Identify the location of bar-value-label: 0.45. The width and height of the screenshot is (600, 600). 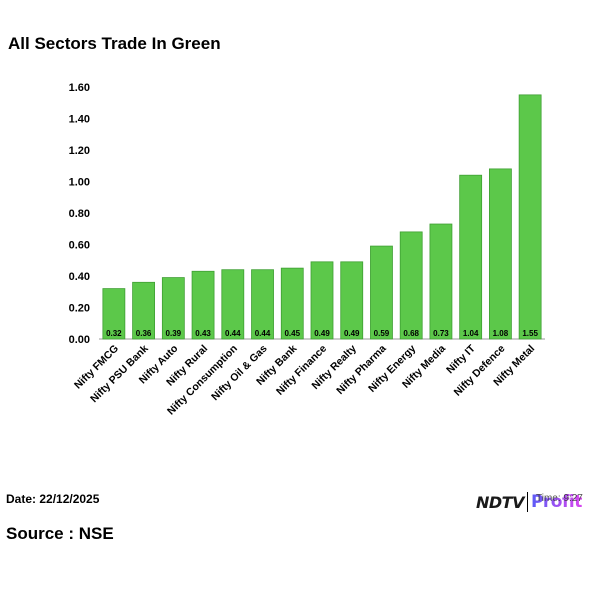
(292, 333).